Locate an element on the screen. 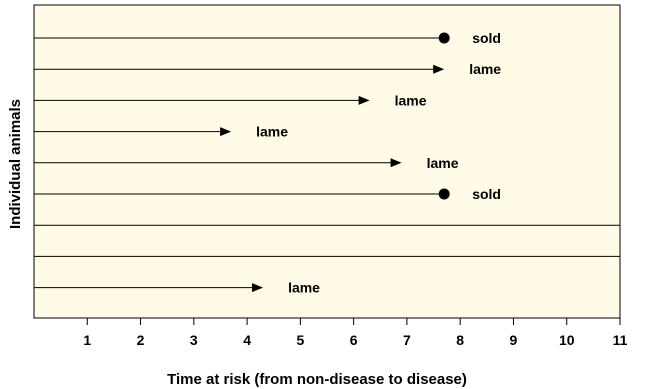  x-tick-label: 5 is located at coordinates (300, 340).